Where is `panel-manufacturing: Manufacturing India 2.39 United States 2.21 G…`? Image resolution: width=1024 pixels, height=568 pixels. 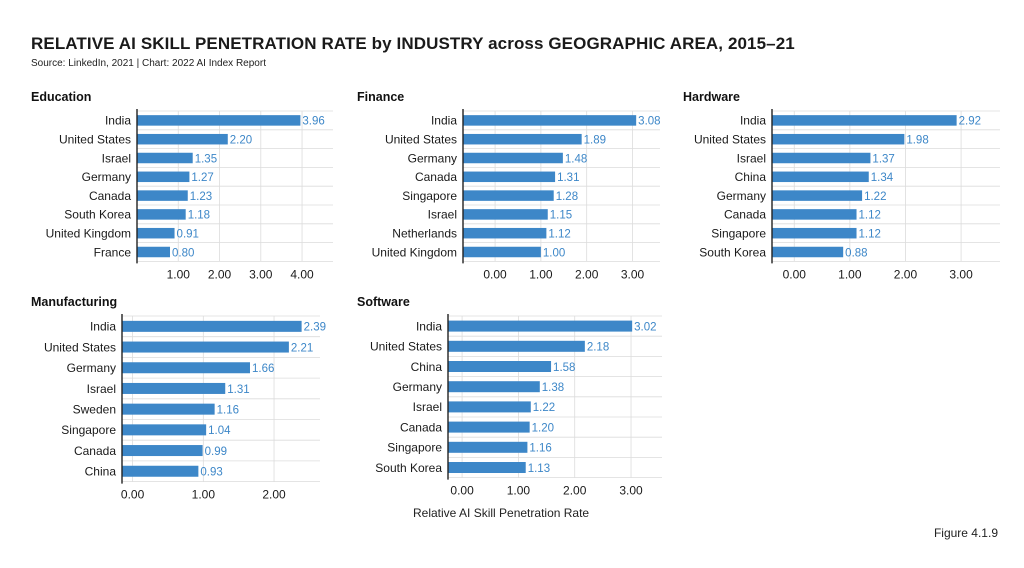
panel-manufacturing: Manufacturing India 2.39 United States 2.21 G… is located at coordinates (178, 398).